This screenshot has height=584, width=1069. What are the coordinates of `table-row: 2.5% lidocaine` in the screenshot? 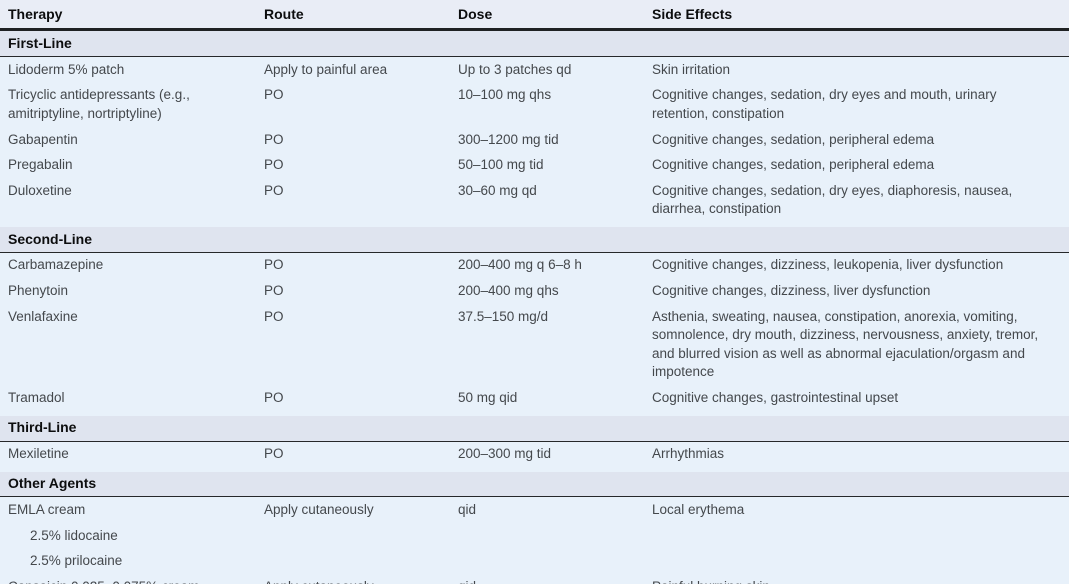 It's located at (534, 536).